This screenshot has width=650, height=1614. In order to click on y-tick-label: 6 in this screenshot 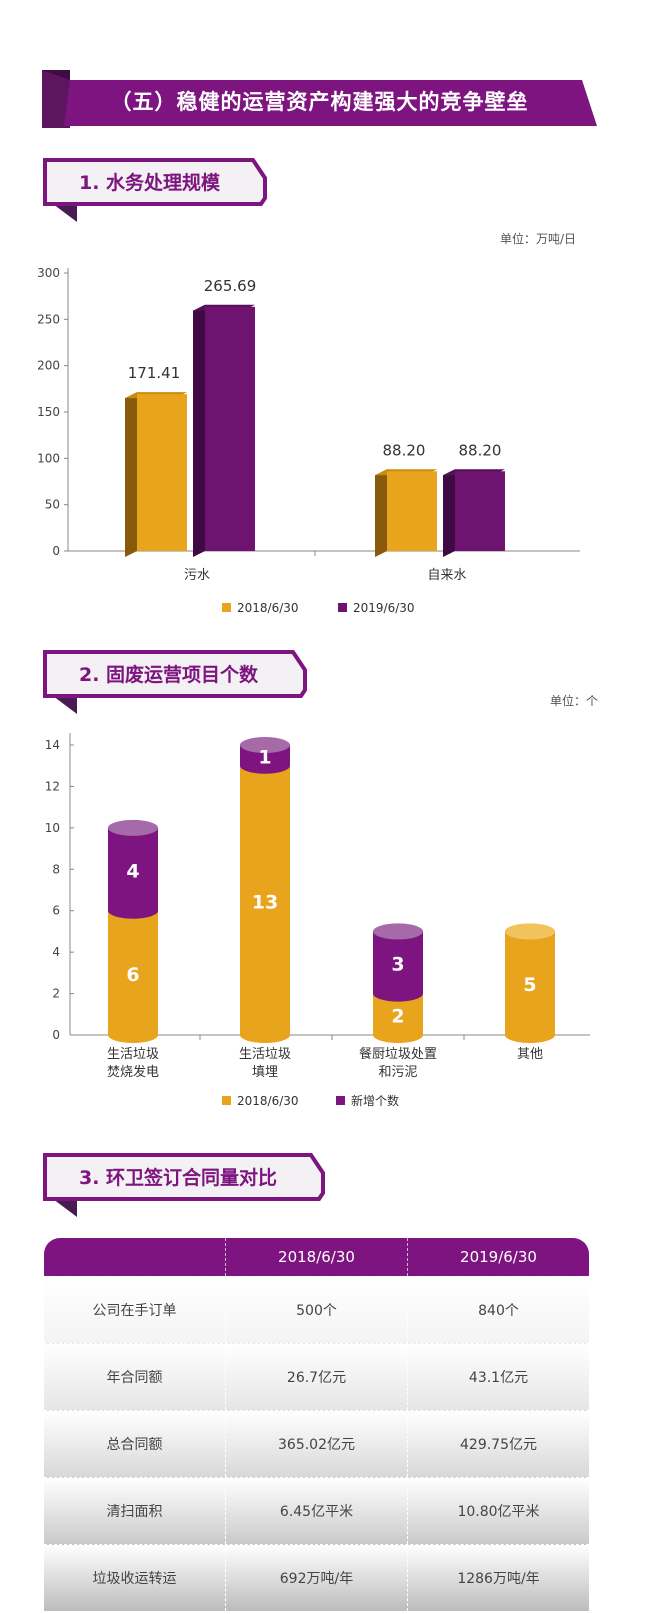, I will do `click(56, 911)`.